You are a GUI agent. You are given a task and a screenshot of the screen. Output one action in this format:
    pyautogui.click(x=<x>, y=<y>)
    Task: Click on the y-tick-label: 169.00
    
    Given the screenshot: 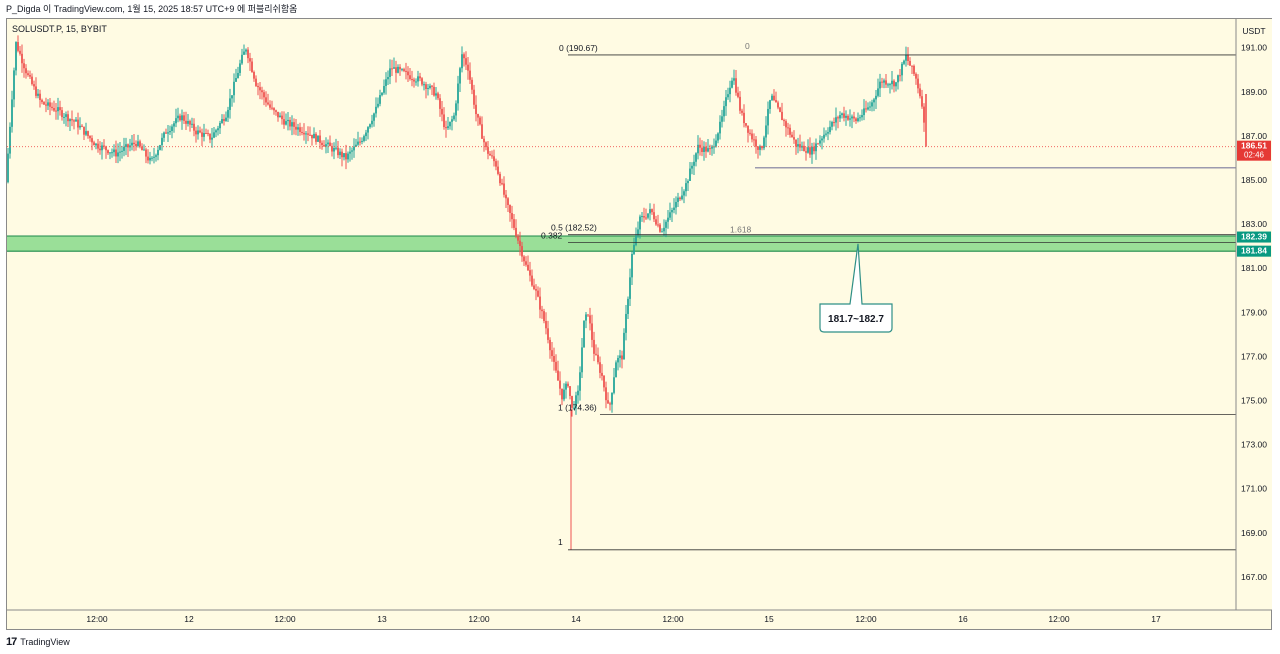 What is the action you would take?
    pyautogui.click(x=1254, y=533)
    